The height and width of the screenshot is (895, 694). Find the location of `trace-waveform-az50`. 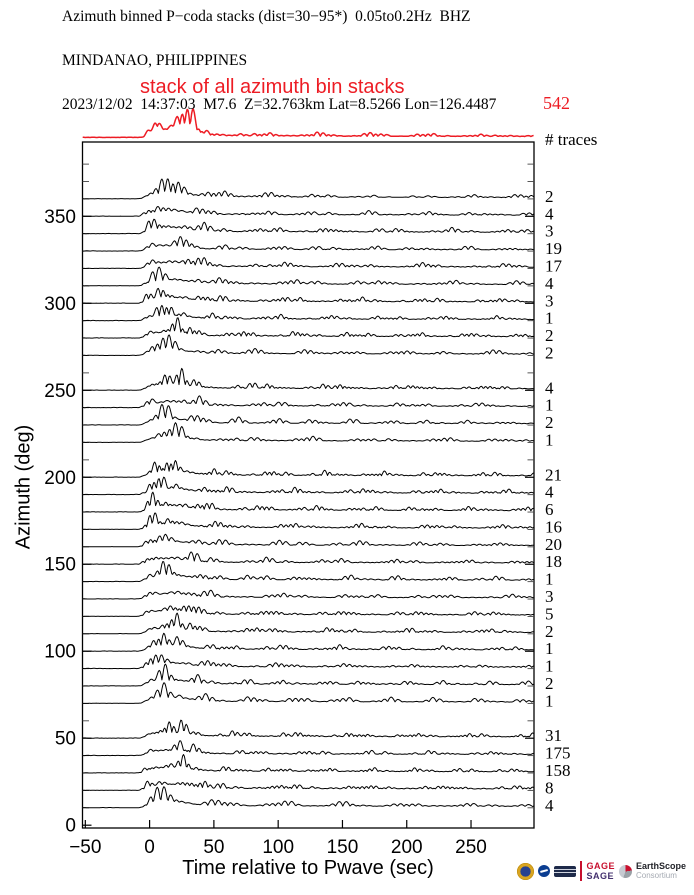

trace-waveform-az50 is located at coordinates (308, 729).